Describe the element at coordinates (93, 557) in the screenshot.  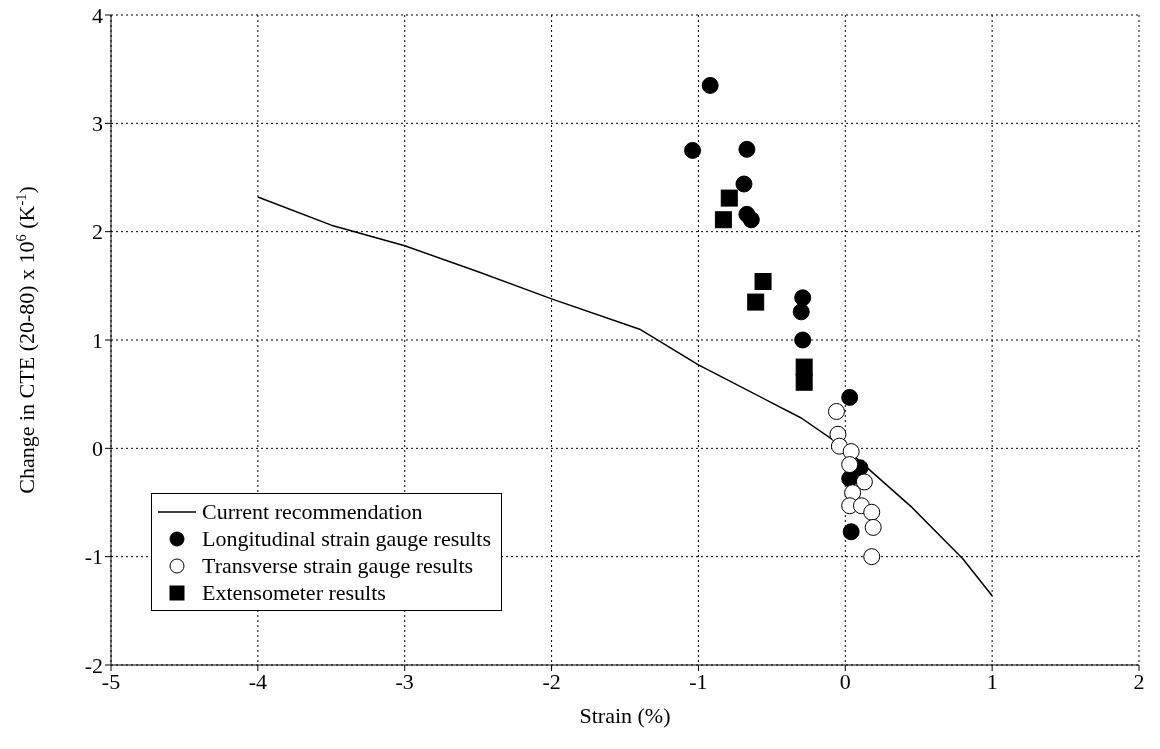
I see `y-tick-label: -1` at that location.